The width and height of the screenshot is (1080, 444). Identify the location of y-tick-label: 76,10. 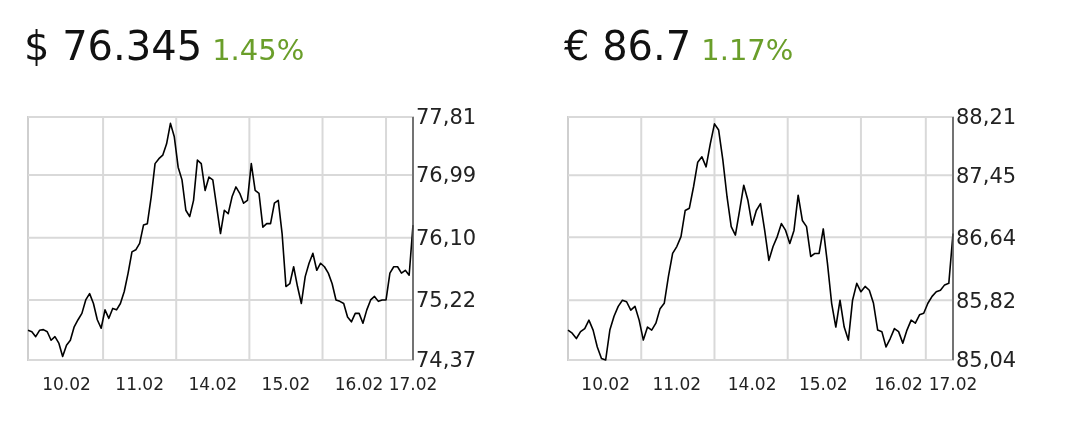
(446, 238).